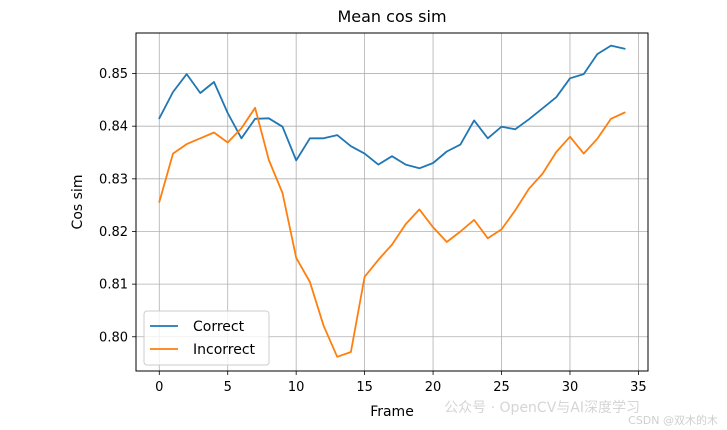  I want to click on y-tick-label: 0.84, so click(113, 127).